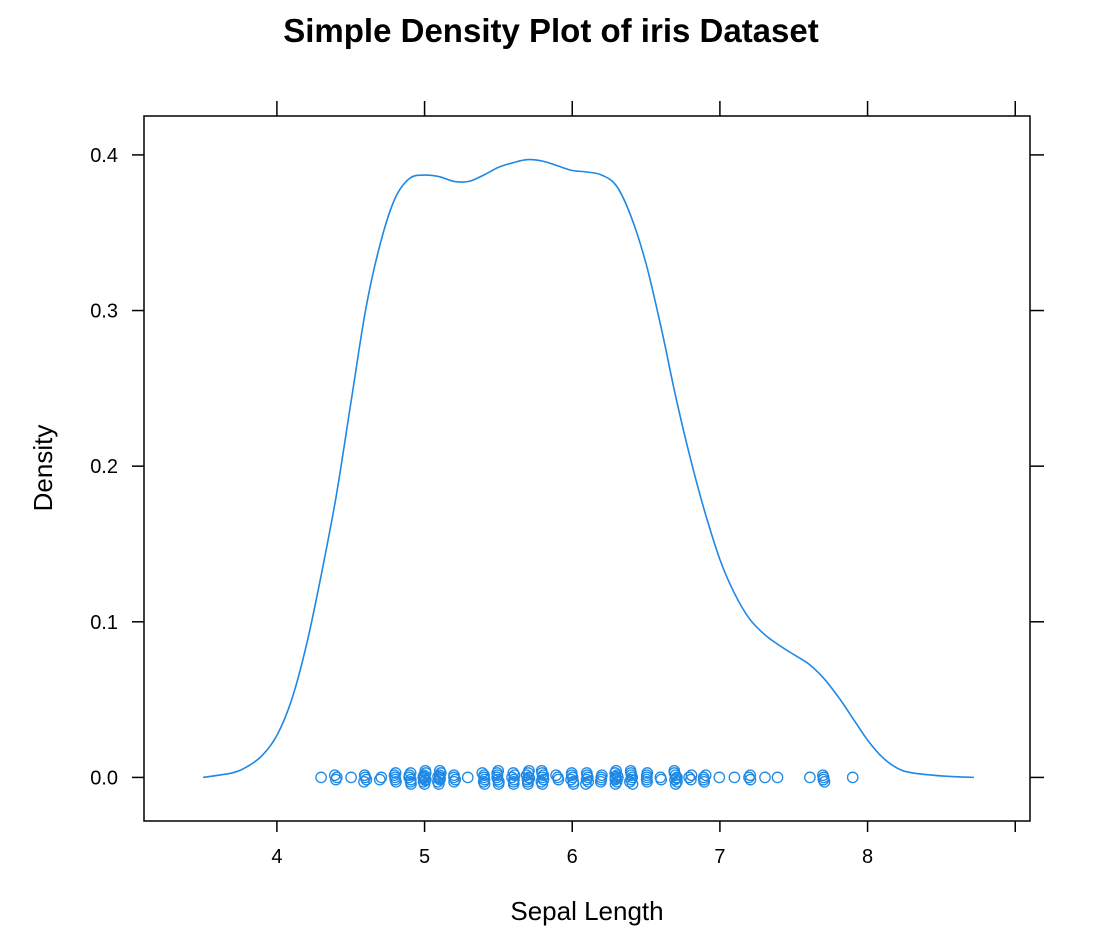  What do you see at coordinates (572, 857) in the screenshot?
I see `x-tick-label: 6` at bounding box center [572, 857].